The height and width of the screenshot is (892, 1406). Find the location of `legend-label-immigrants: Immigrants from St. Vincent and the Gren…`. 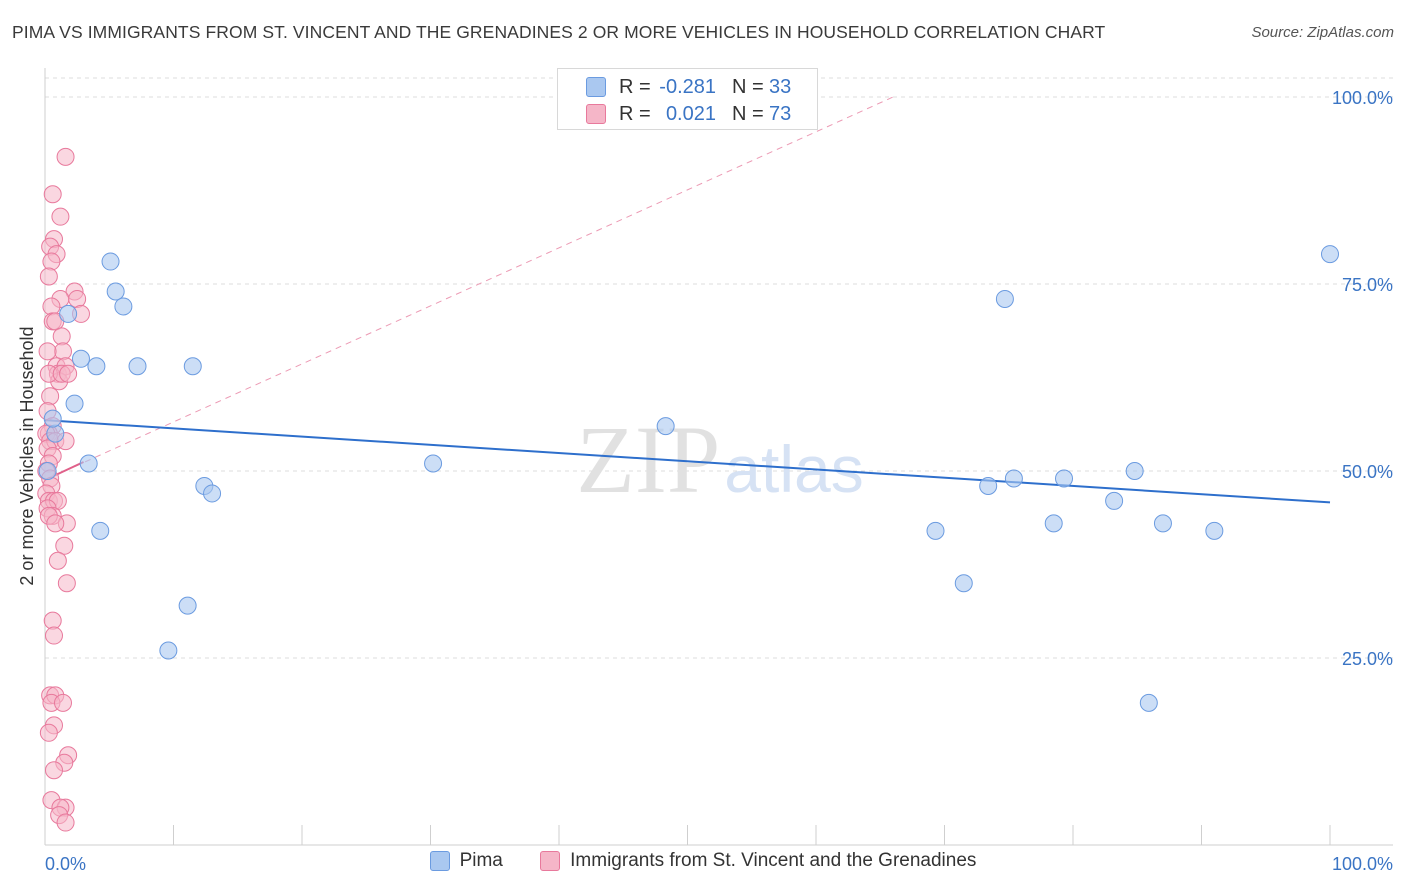

legend-label-immigrants: Immigrants from St. Vincent and the Gren… is located at coordinates (773, 860).